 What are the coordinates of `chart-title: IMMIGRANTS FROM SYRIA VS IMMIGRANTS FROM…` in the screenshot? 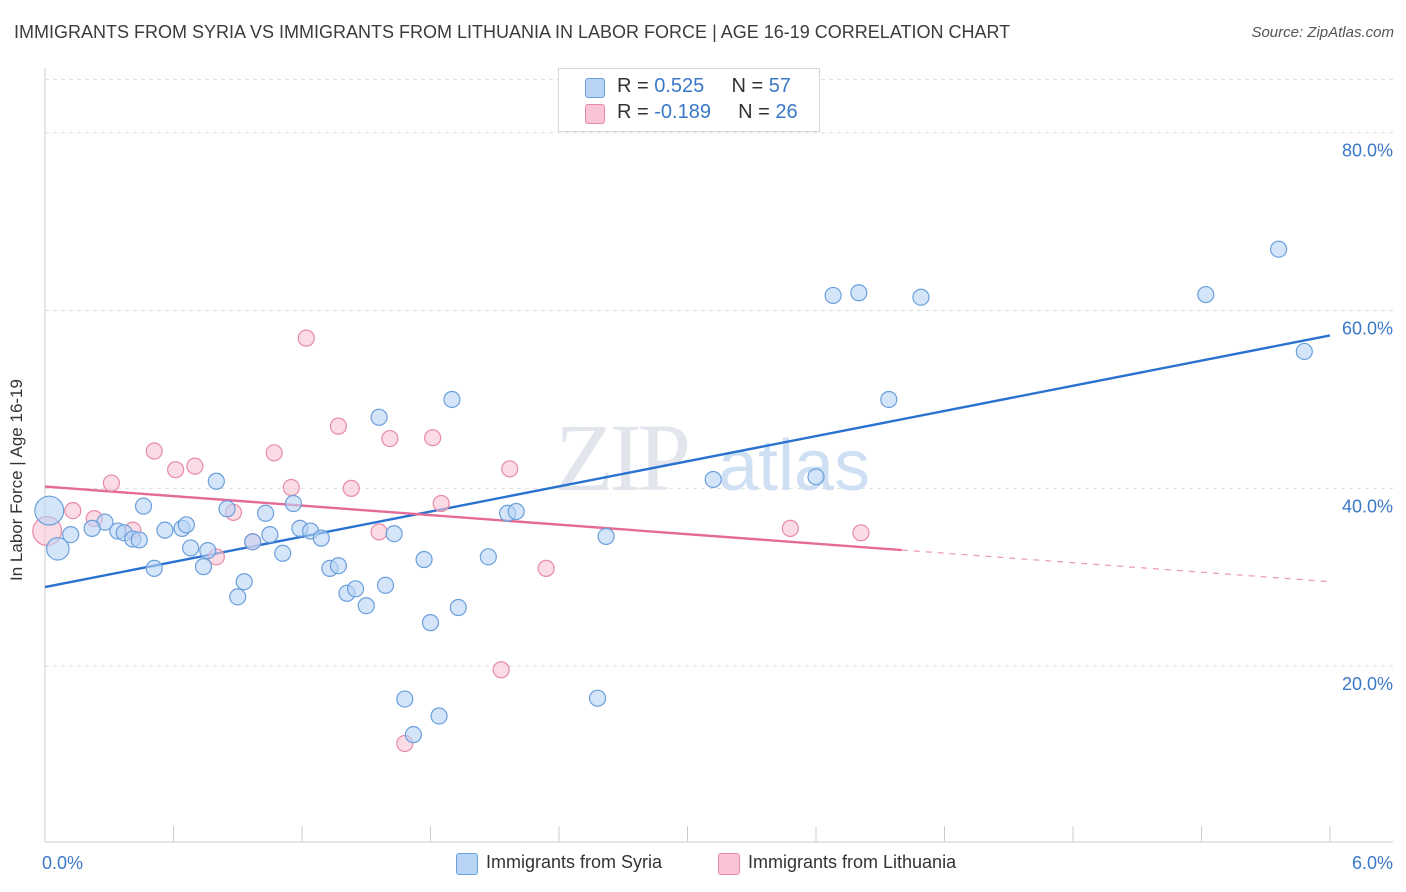 It's located at (512, 32).